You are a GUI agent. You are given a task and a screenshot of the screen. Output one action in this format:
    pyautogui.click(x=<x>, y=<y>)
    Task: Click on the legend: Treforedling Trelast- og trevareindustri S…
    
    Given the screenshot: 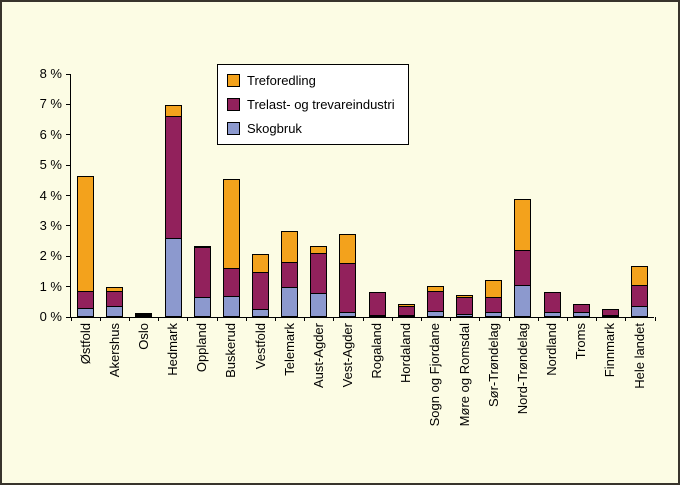 What is the action you would take?
    pyautogui.click(x=313, y=104)
    